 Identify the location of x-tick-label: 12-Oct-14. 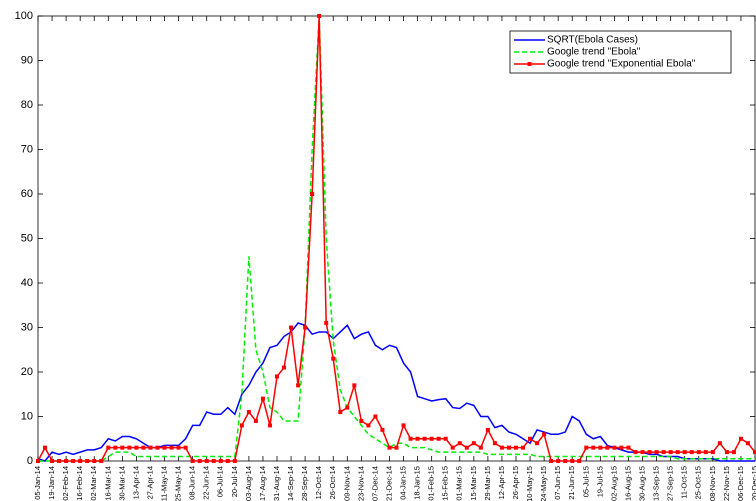
(318, 482).